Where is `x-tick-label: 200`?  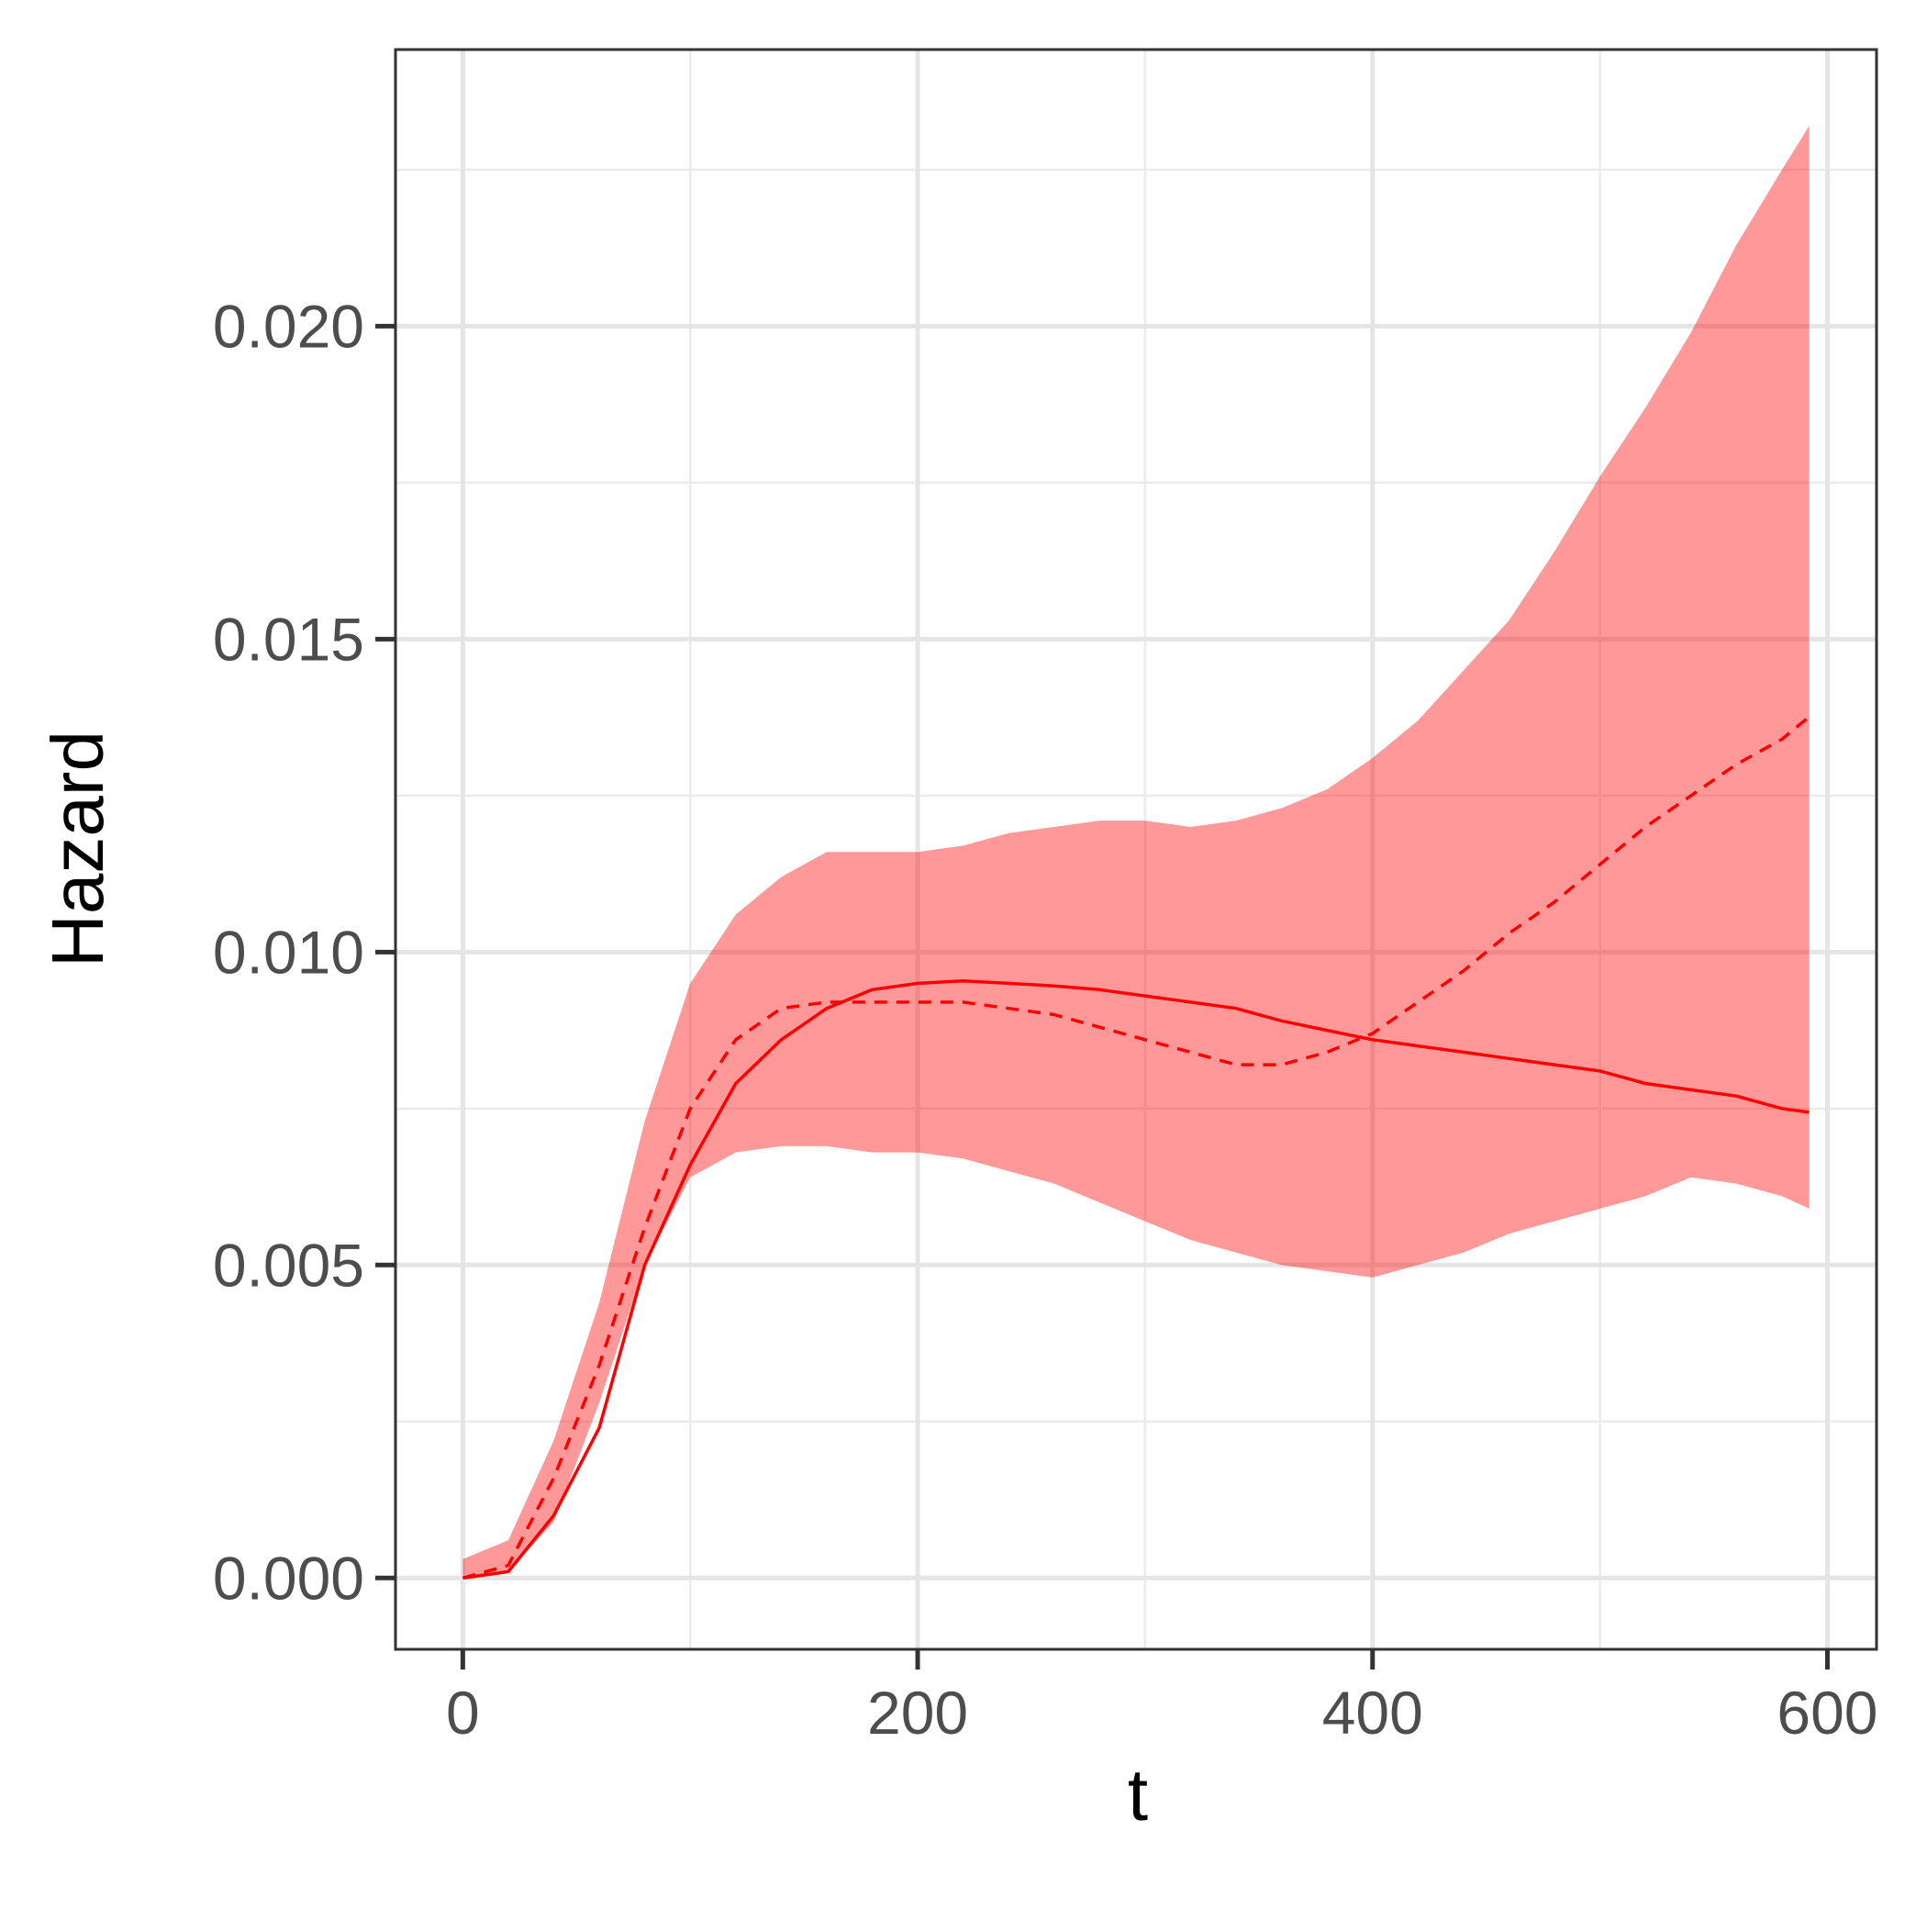 x-tick-label: 200 is located at coordinates (917, 1713).